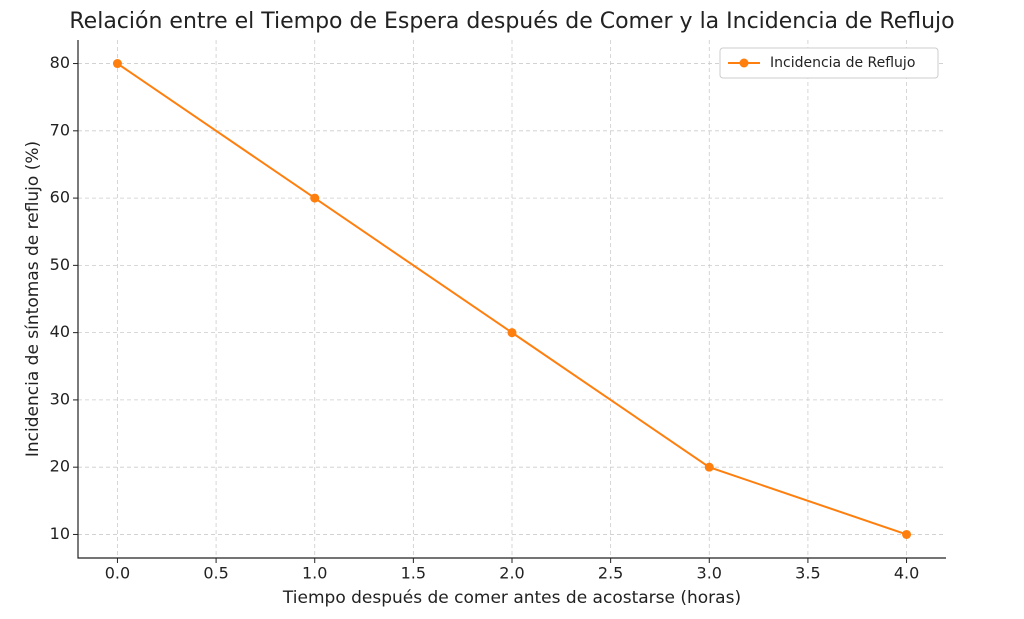 This screenshot has width=1024, height=619. Describe the element at coordinates (60, 331) in the screenshot. I see `y-tick-label: 40` at that location.